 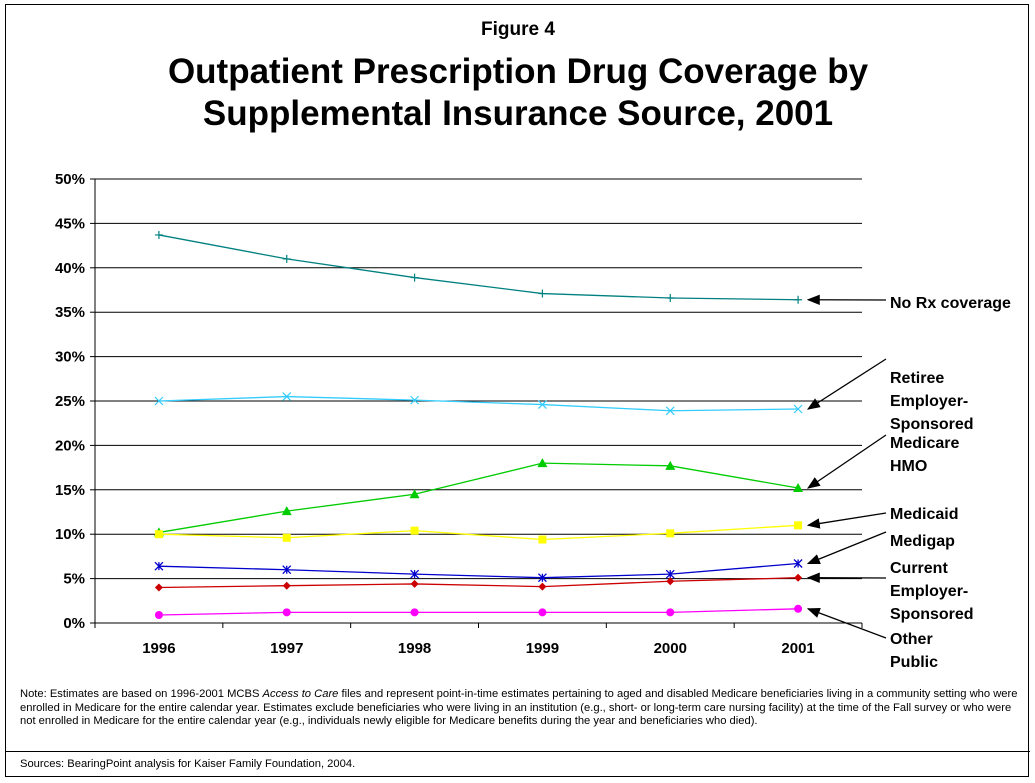 I want to click on x-tick-label: 2001, so click(x=797, y=648).